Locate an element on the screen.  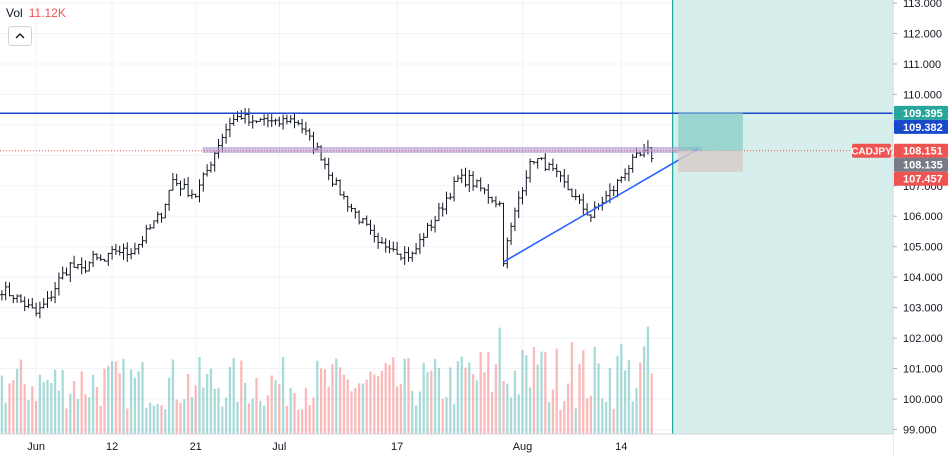
price-tick-label: 104.000 is located at coordinates (923, 278).